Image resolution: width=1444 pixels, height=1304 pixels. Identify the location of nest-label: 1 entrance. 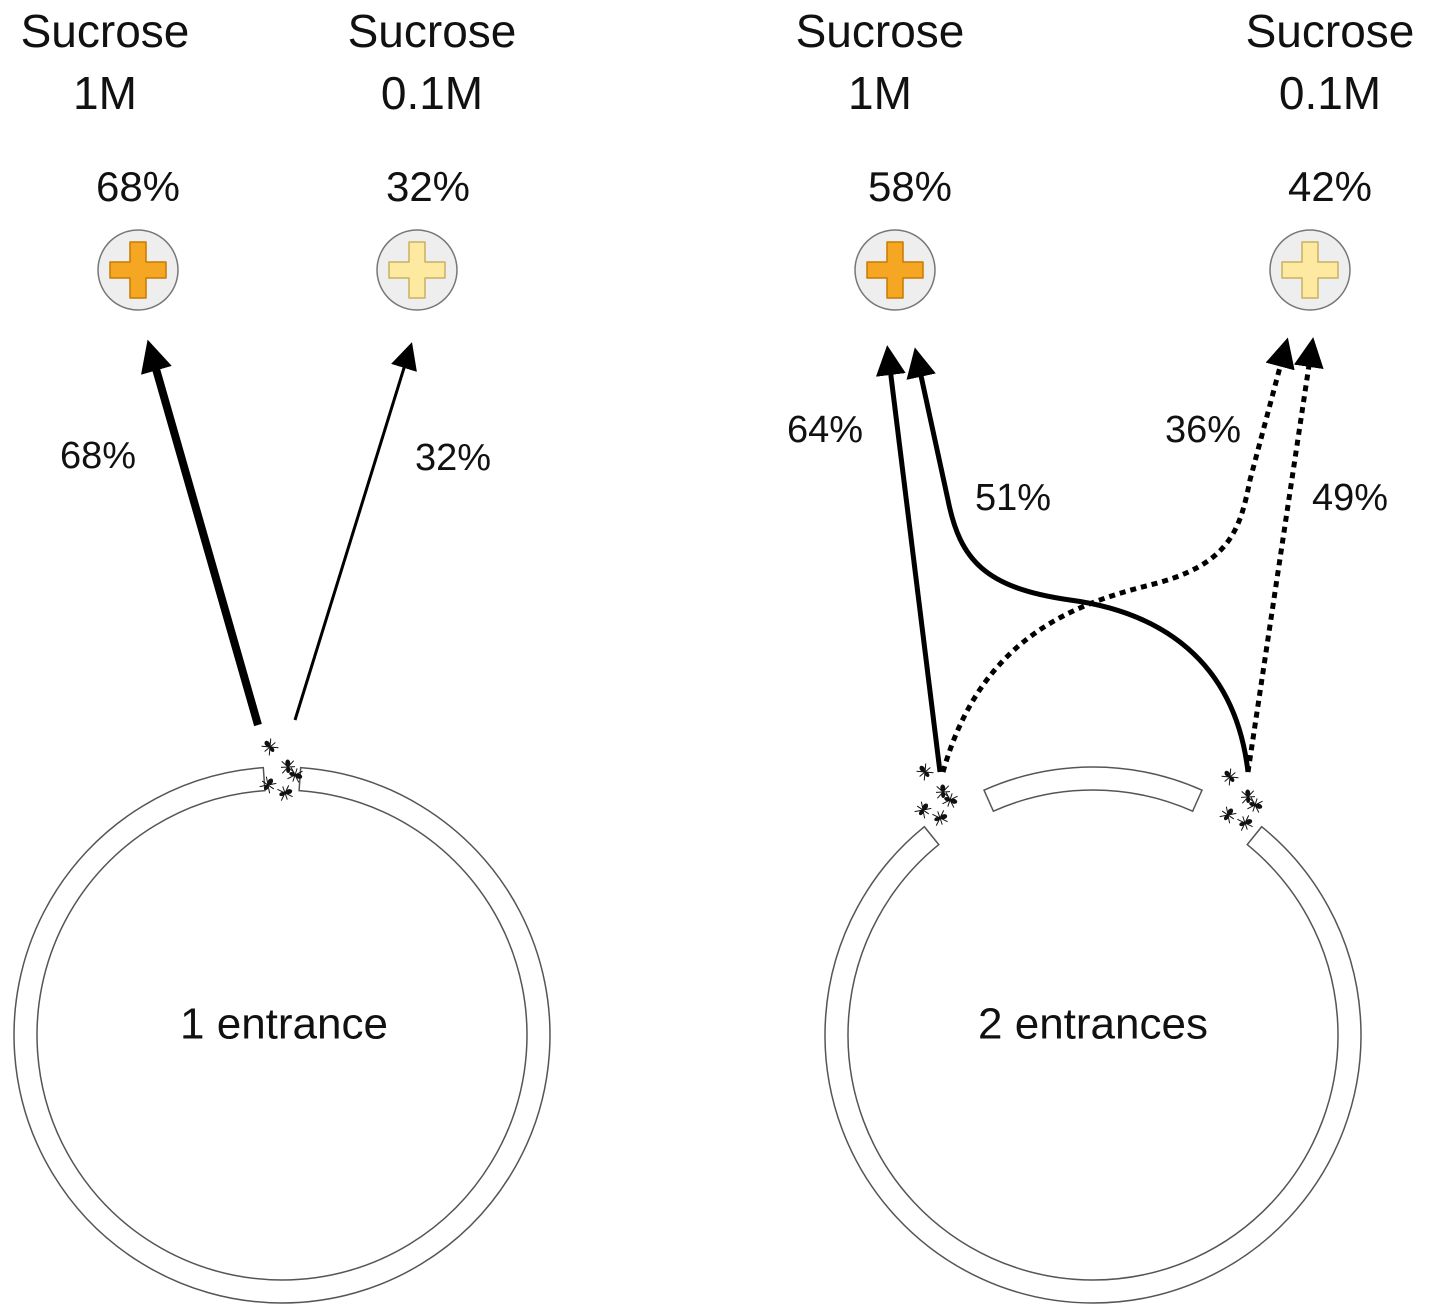
(284, 1024).